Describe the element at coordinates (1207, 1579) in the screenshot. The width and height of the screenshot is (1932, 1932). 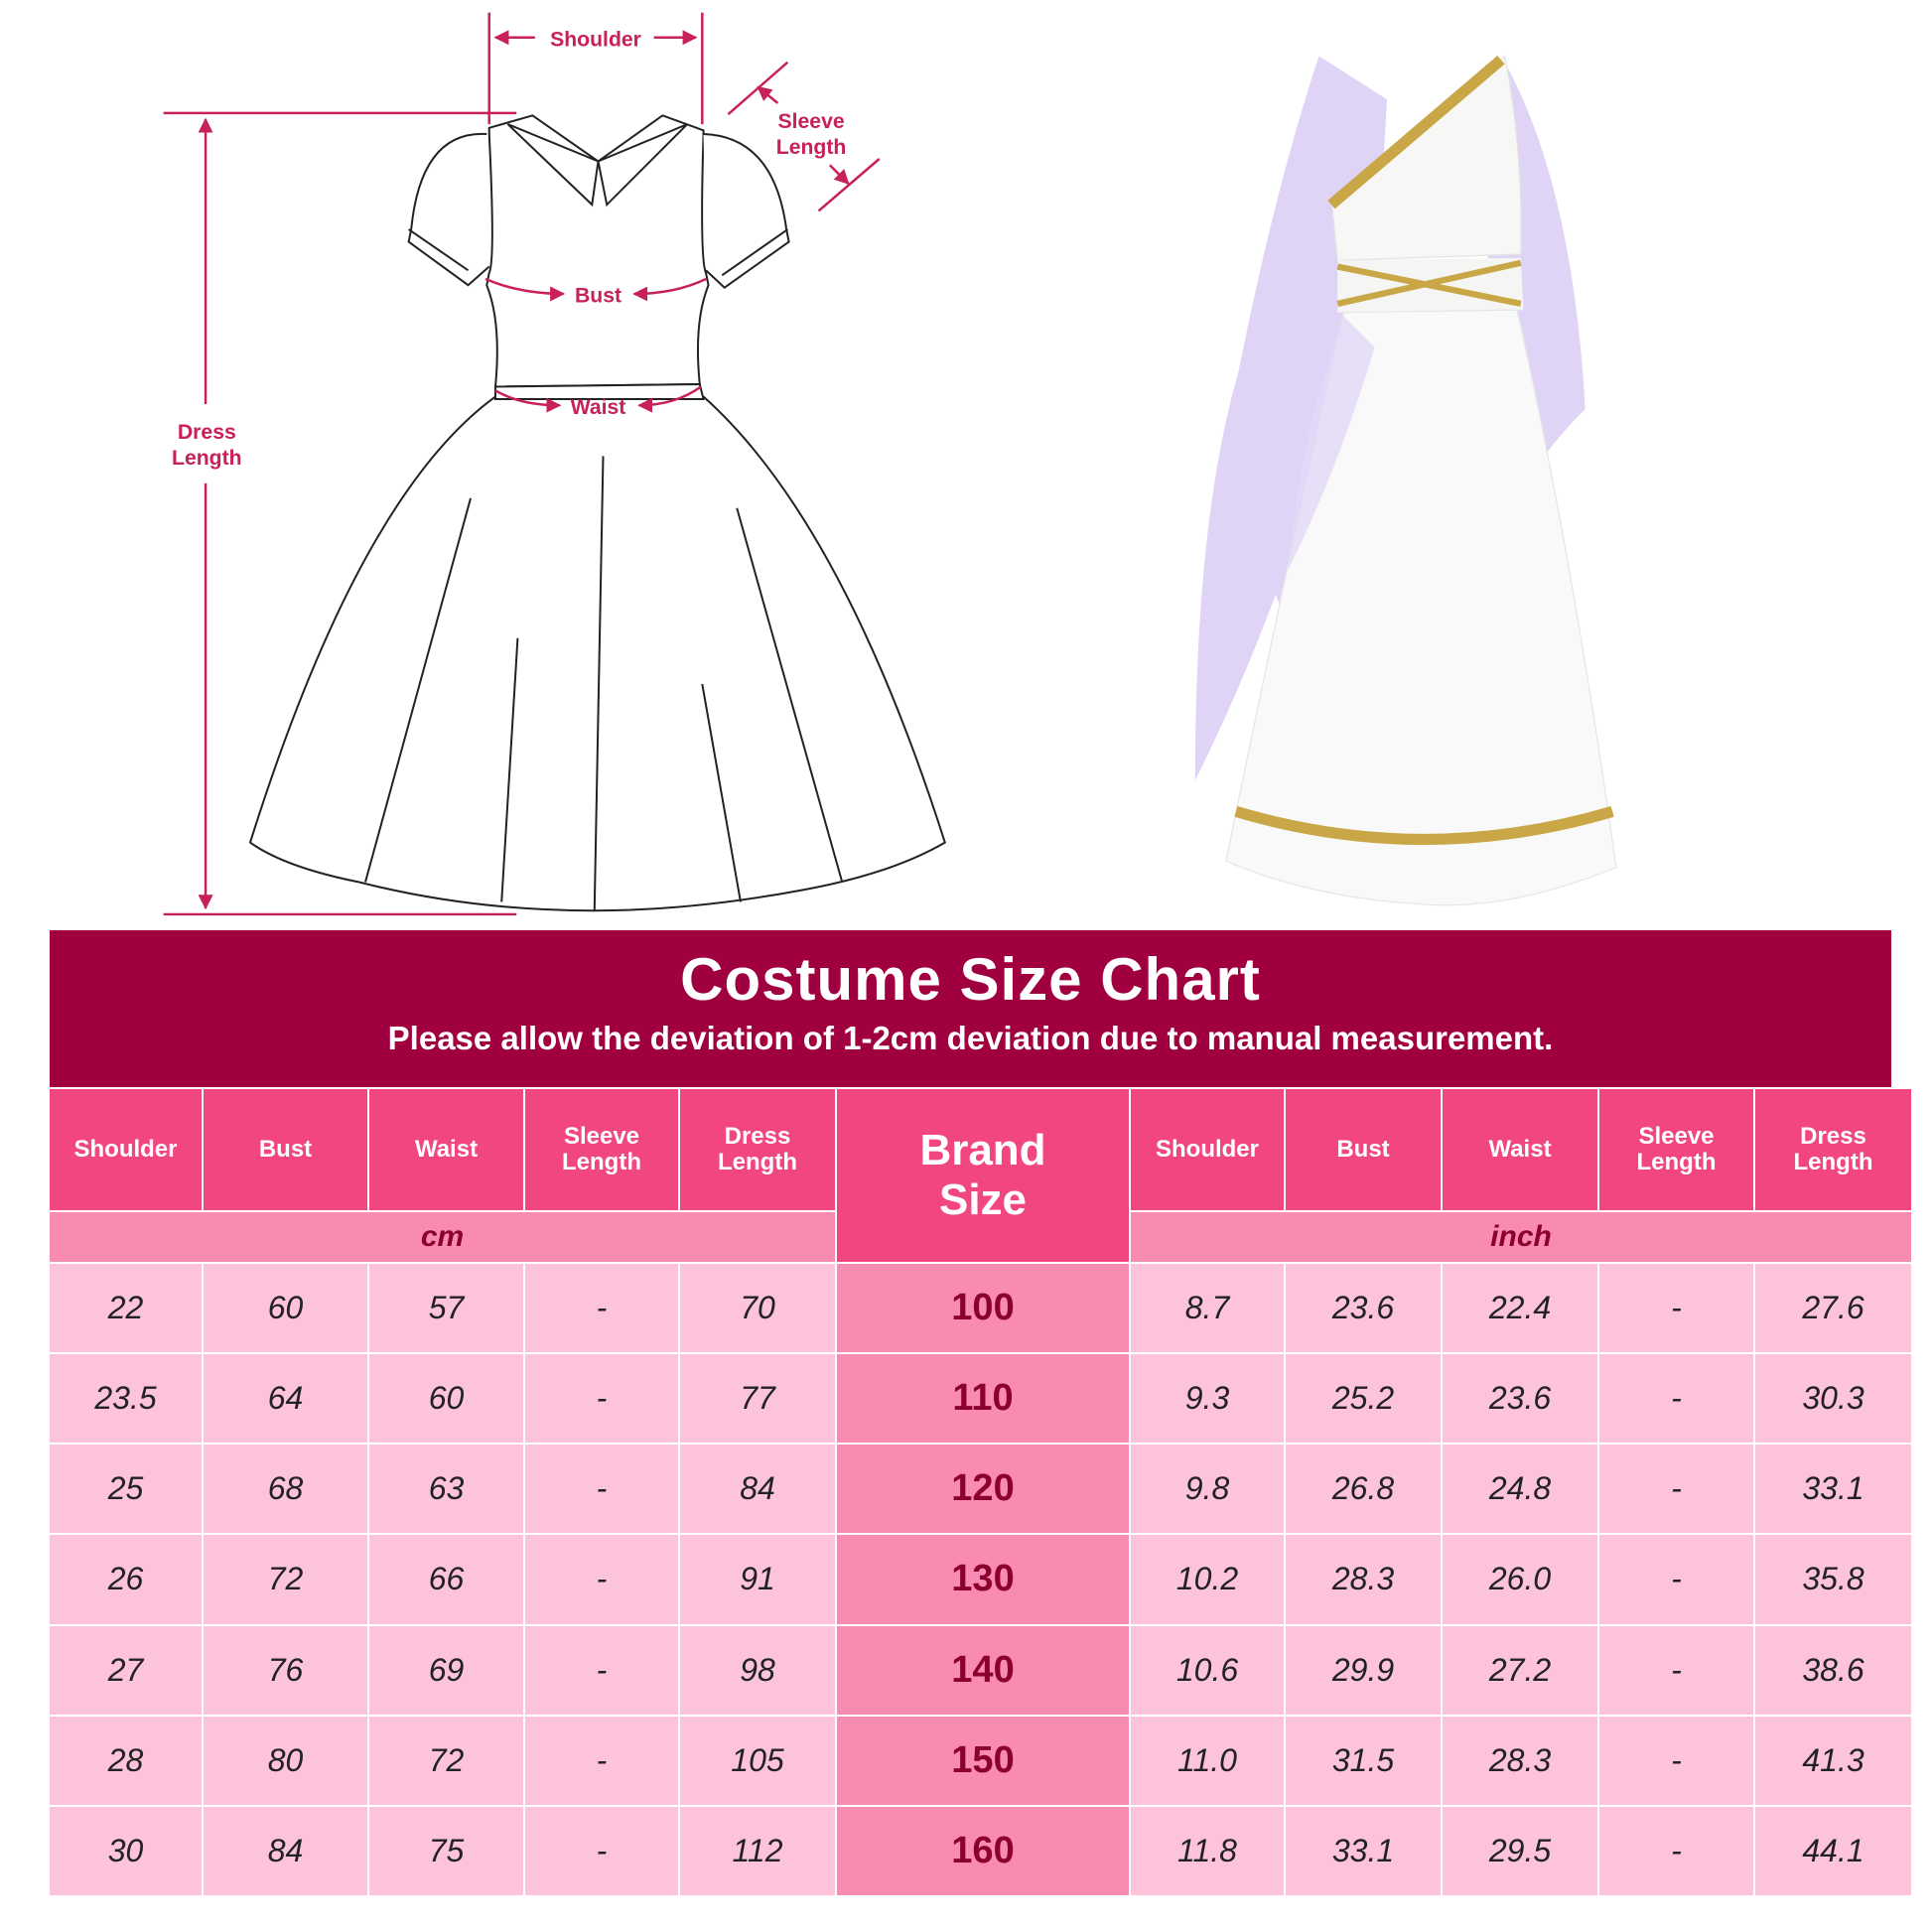
I see `table-cell-inch: 10.2` at that location.